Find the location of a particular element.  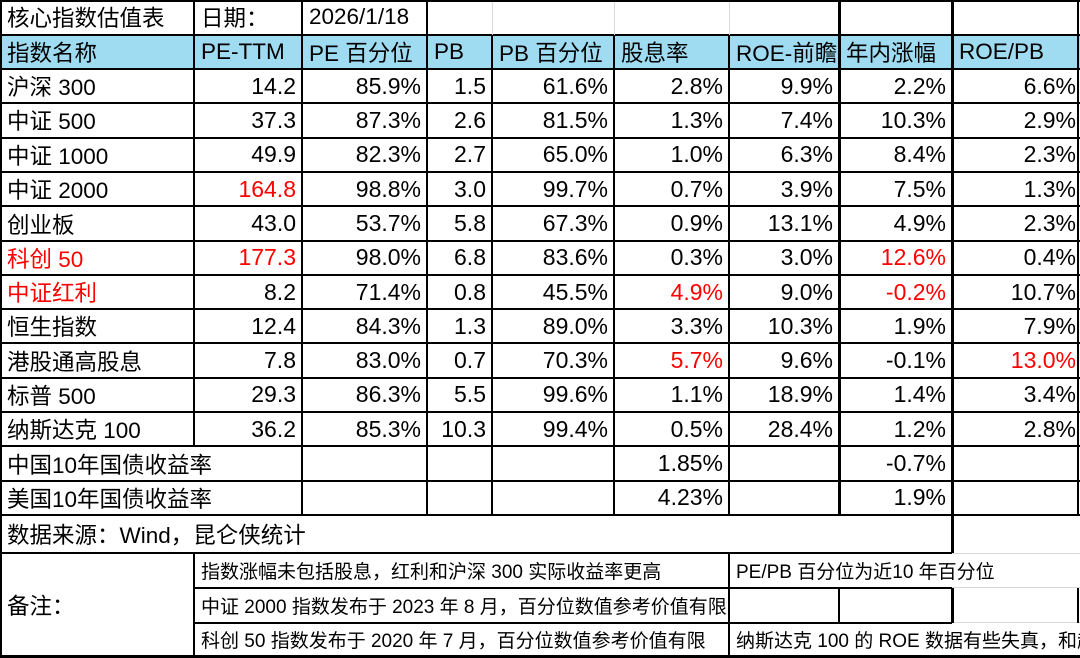

column-header-6: ROE-前瞻 is located at coordinates (787, 53).